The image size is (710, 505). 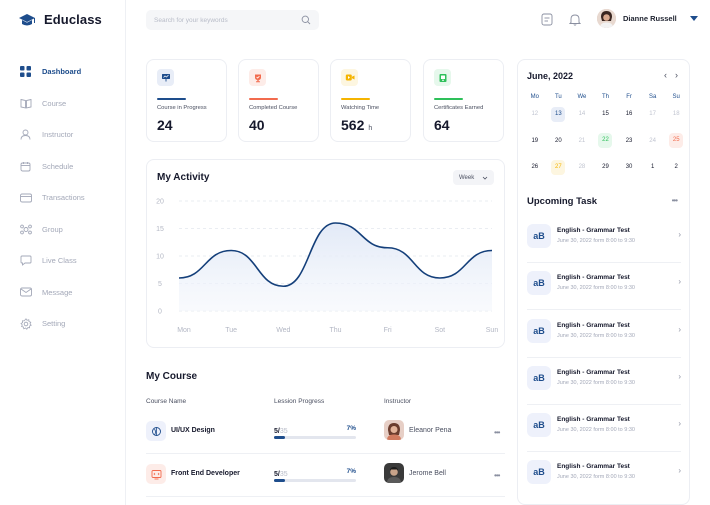 I want to click on course-name: Front End Developer, so click(x=205, y=473).